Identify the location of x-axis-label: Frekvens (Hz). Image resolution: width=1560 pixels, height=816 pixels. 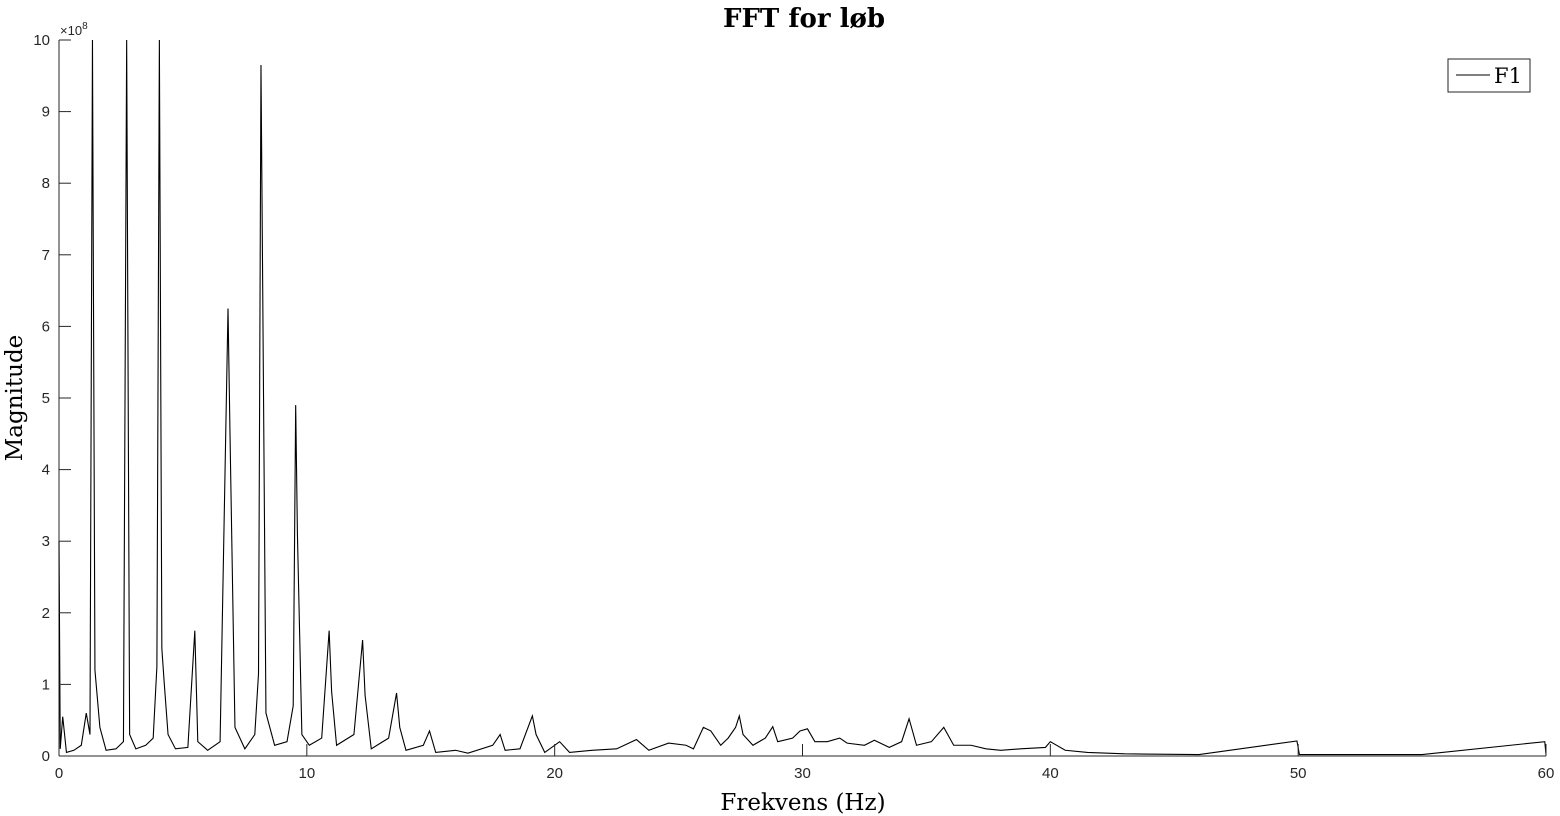
(802, 803).